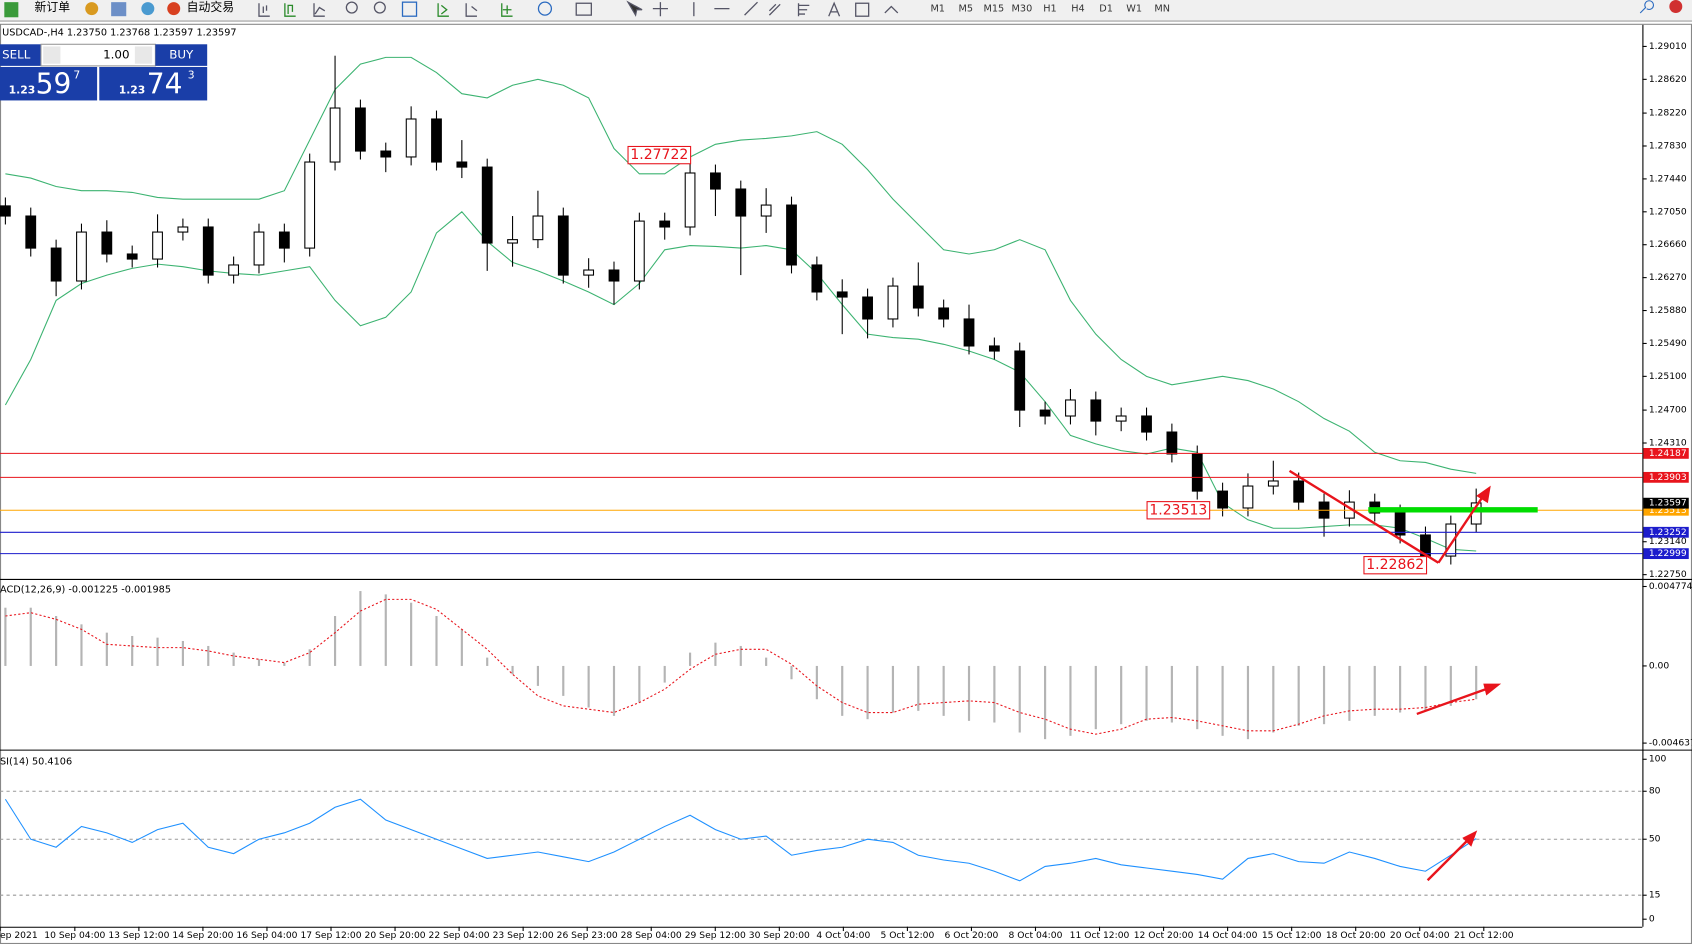 The height and width of the screenshot is (944, 1692). Describe the element at coordinates (1655, 839) in the screenshot. I see `y-tick-label: 50` at that location.